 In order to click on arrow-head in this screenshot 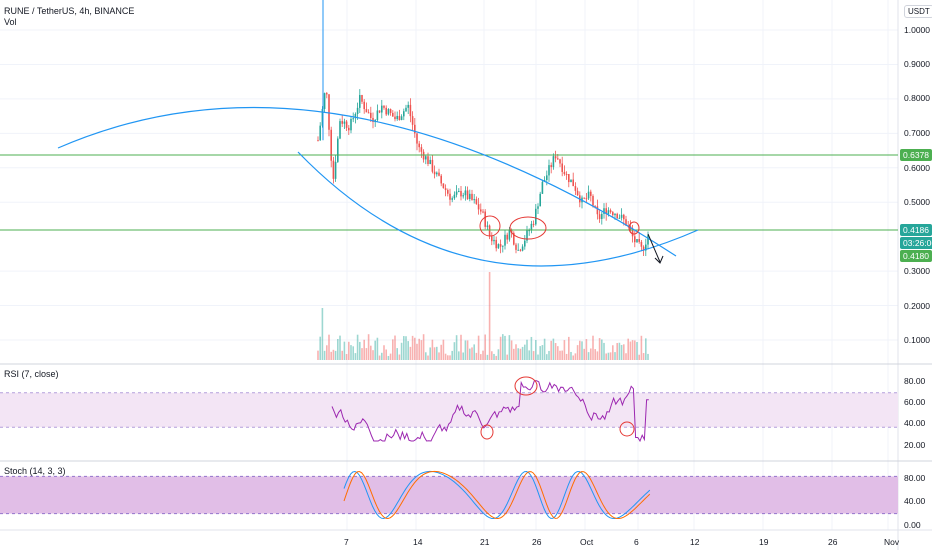, I will do `click(659, 259)`.